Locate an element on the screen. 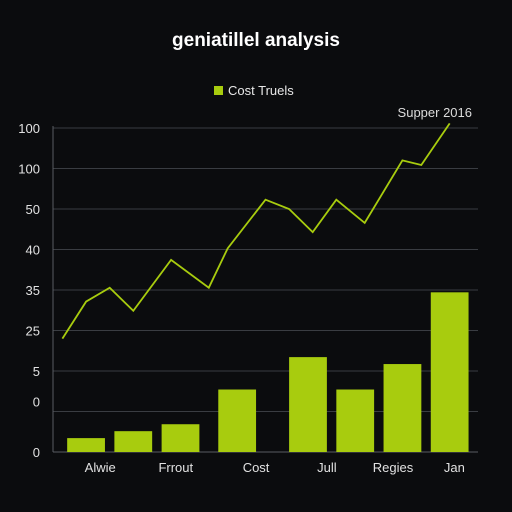 The height and width of the screenshot is (512, 512). legend: Cost Truels is located at coordinates (254, 90).